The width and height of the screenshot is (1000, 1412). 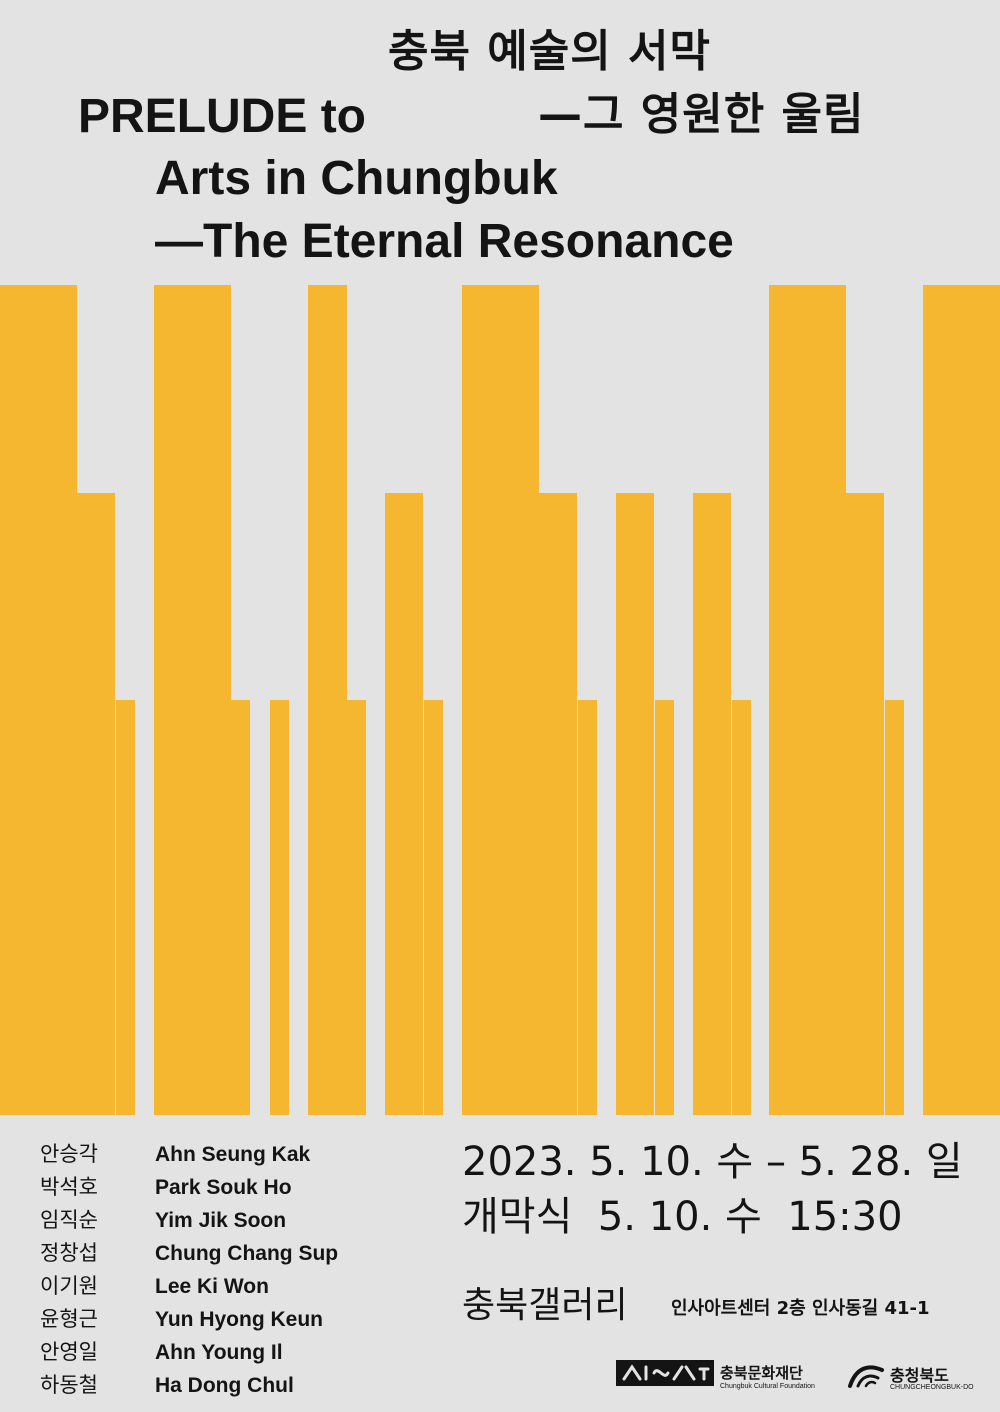 What do you see at coordinates (932, 1387) in the screenshot?
I see `province-name-en: CHUNGCHEONGBUK-DO` at bounding box center [932, 1387].